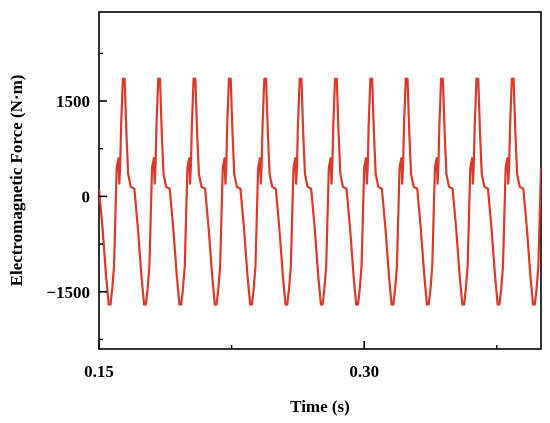  I want to click on x-tick-label: 0.15, so click(99, 371).